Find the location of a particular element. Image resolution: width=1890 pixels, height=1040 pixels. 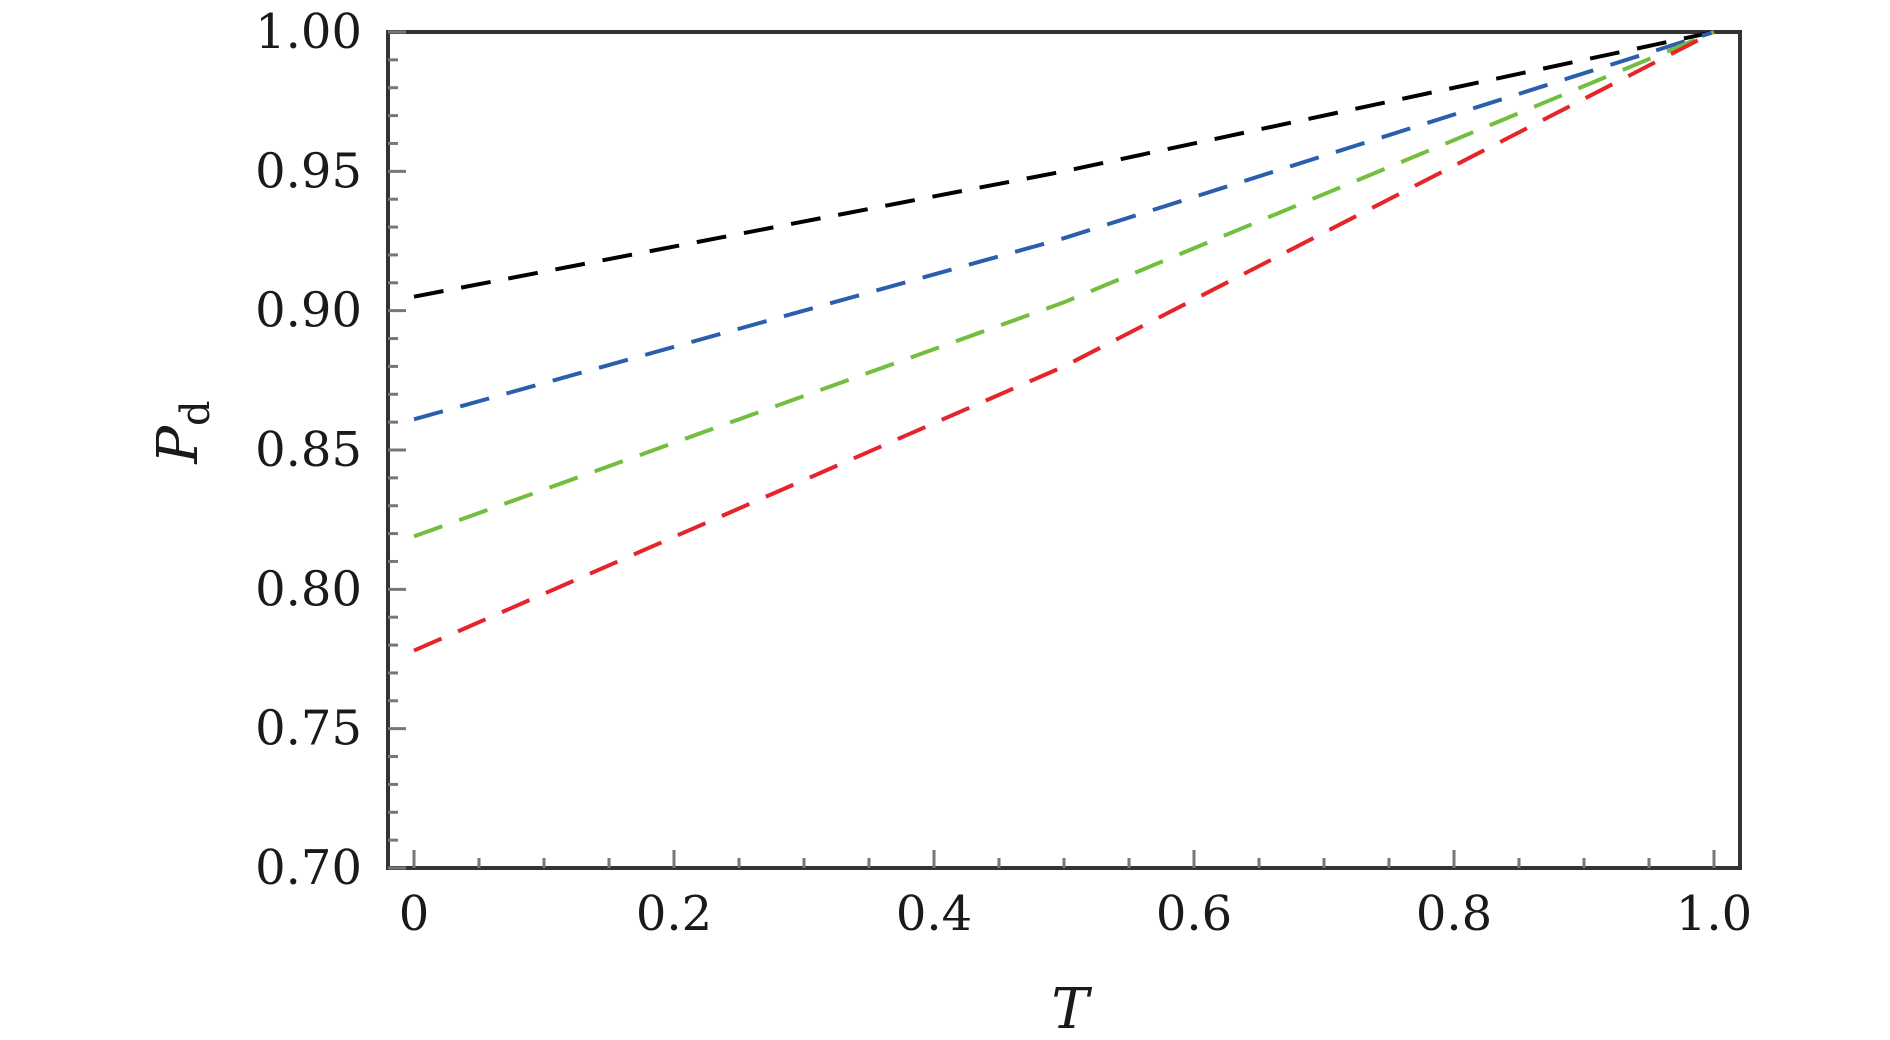

y-tick-label: 0.95 is located at coordinates (308, 171).